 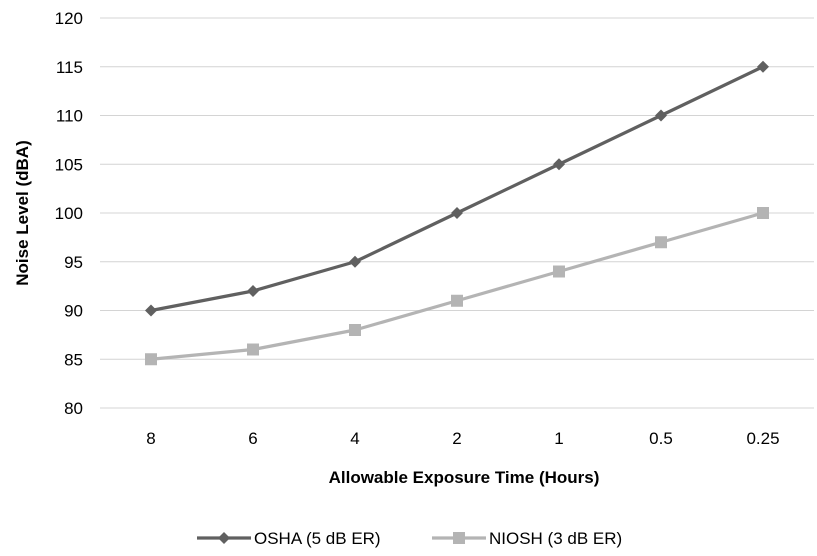 I want to click on y-tick-label: 110, so click(x=69, y=116).